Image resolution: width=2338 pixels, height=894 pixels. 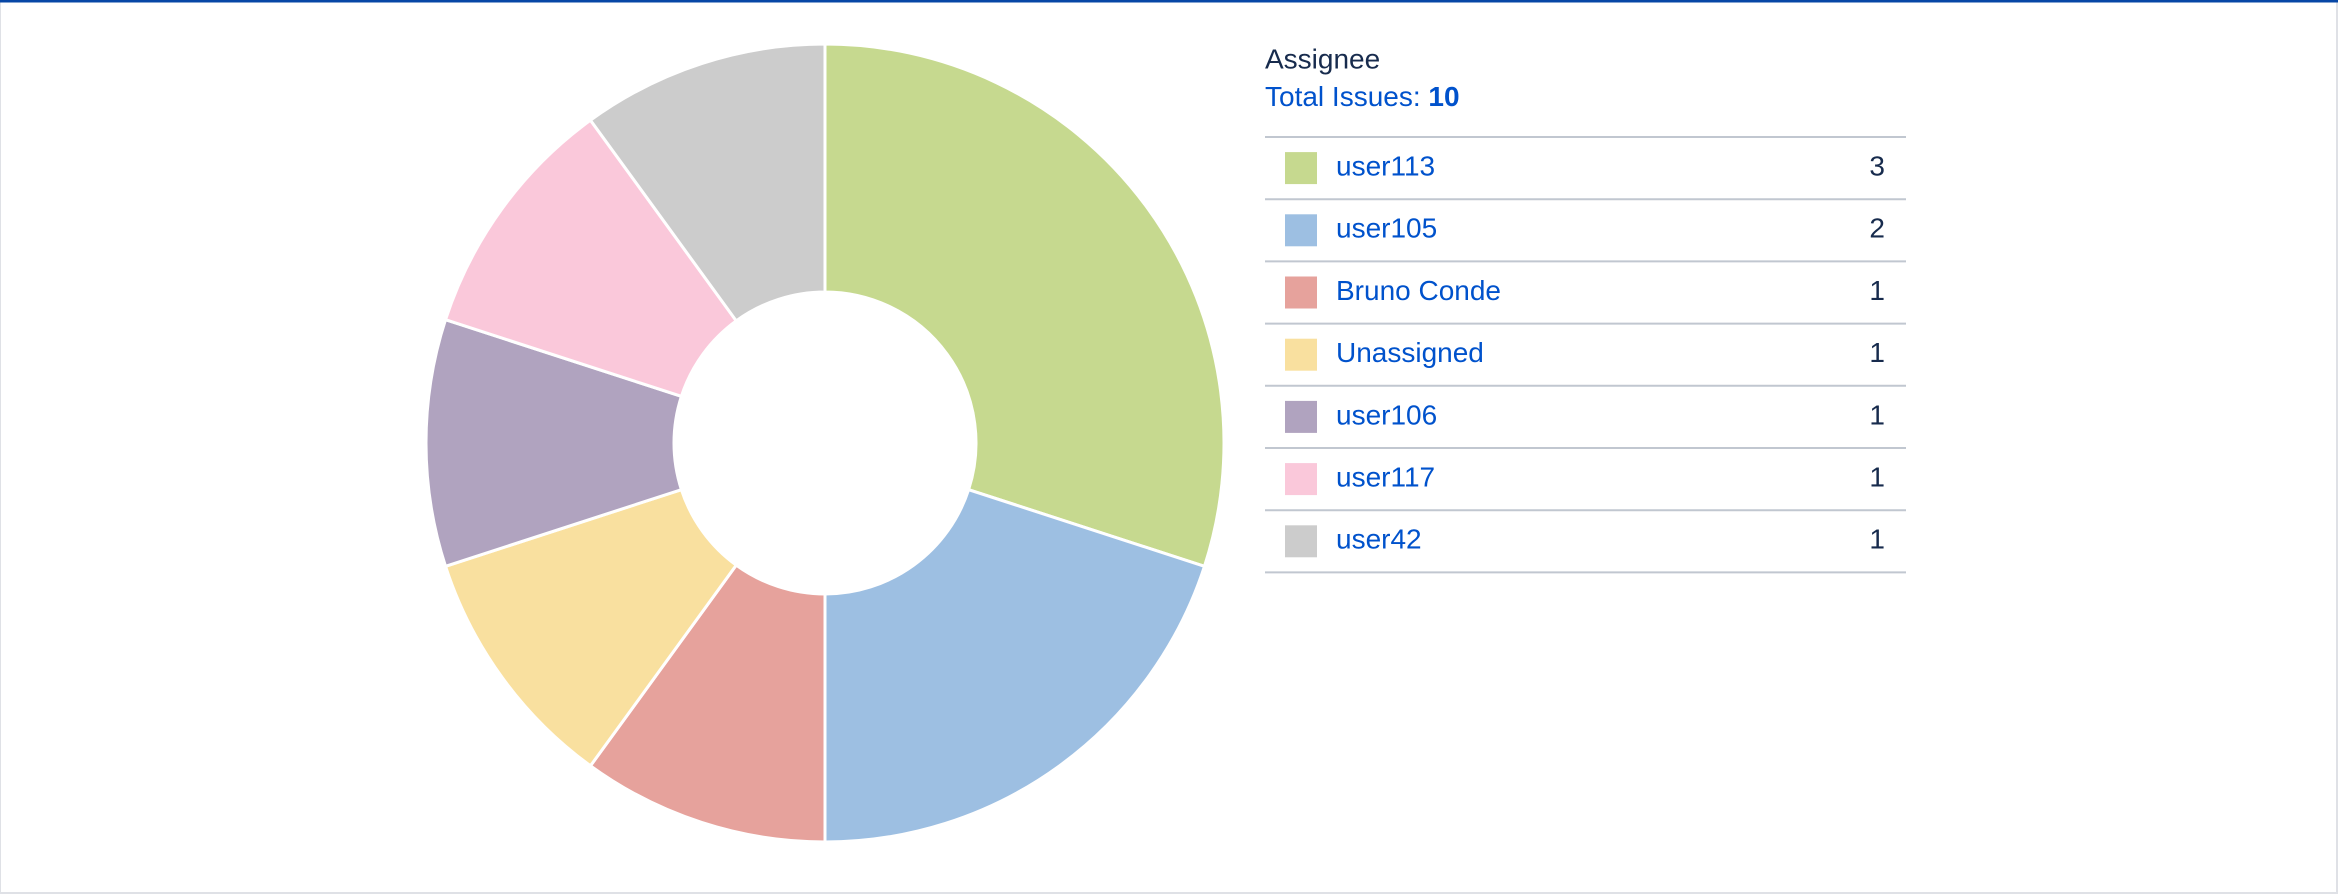 What do you see at coordinates (1322, 58) in the screenshot?
I see `chart-title: Assignee` at bounding box center [1322, 58].